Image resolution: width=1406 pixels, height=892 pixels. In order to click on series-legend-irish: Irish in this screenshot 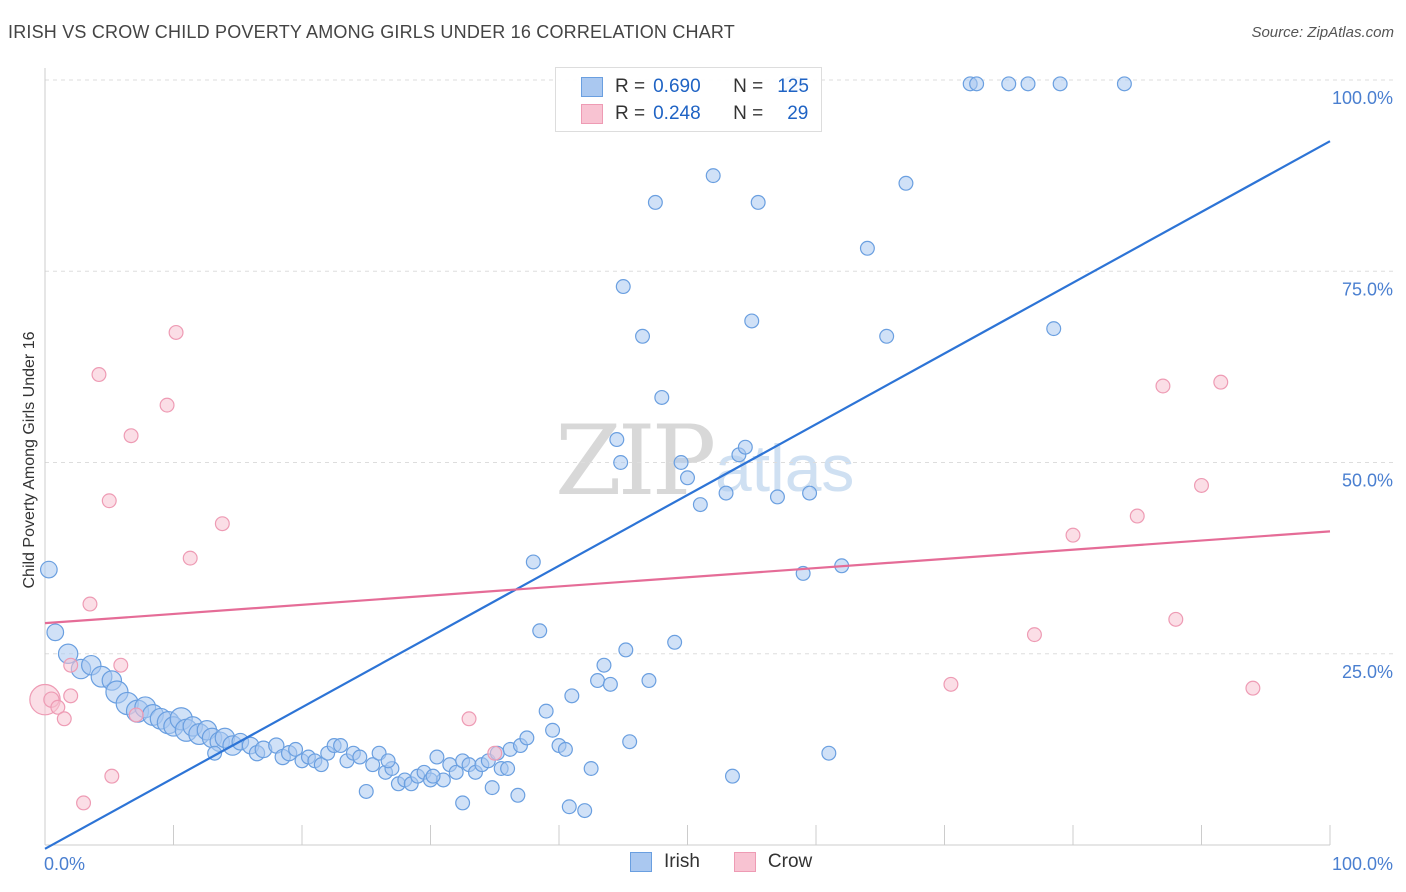, I will do `click(665, 862)`.